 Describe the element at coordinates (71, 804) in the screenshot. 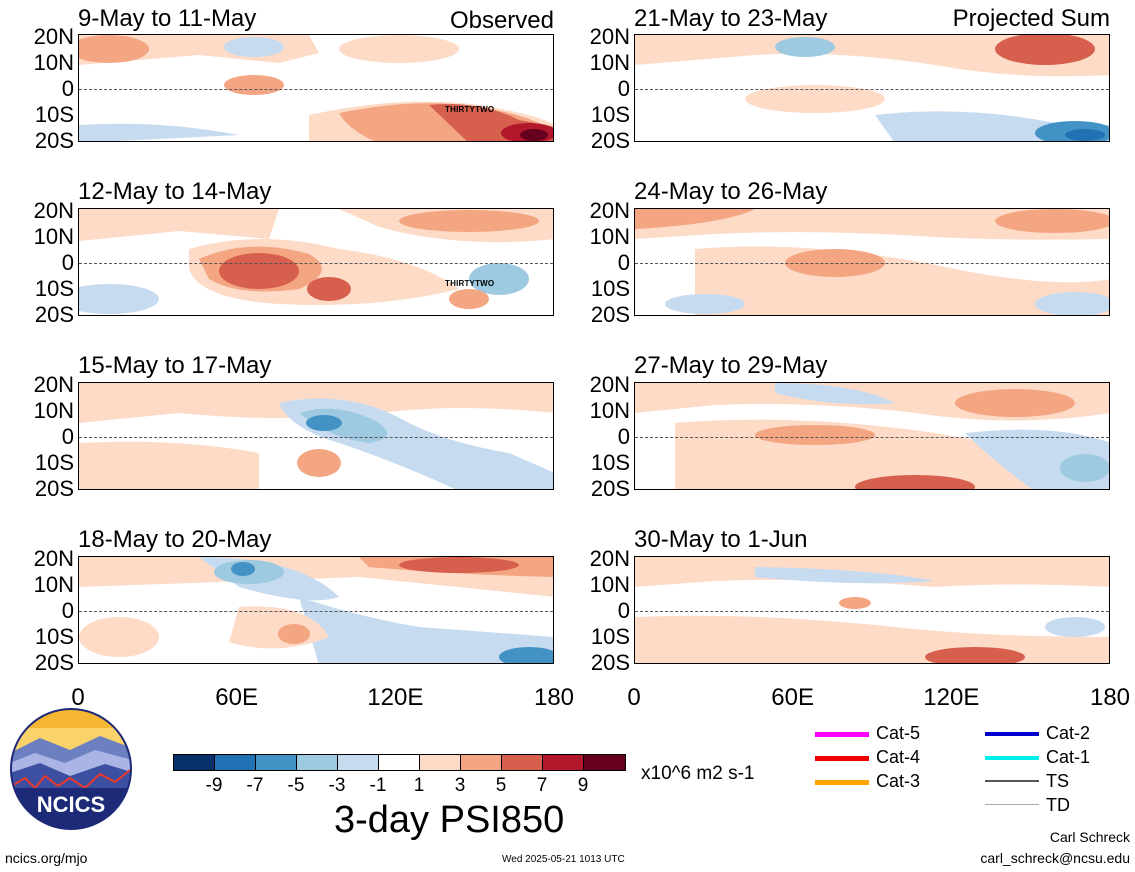

I see `svg-text: NCICS` at that location.